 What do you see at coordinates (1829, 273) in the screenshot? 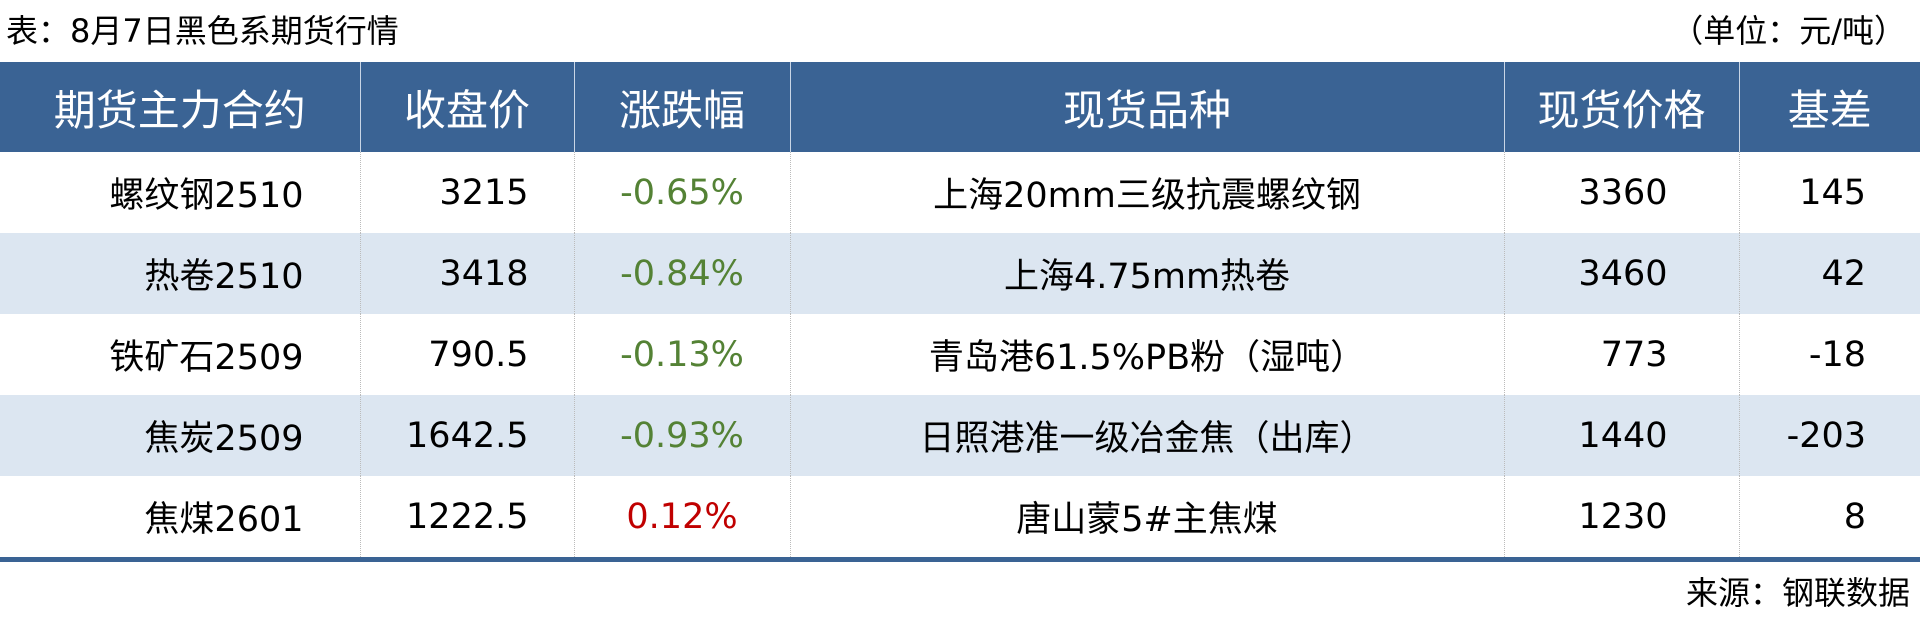
I see `cell-basis: 42` at bounding box center [1829, 273].